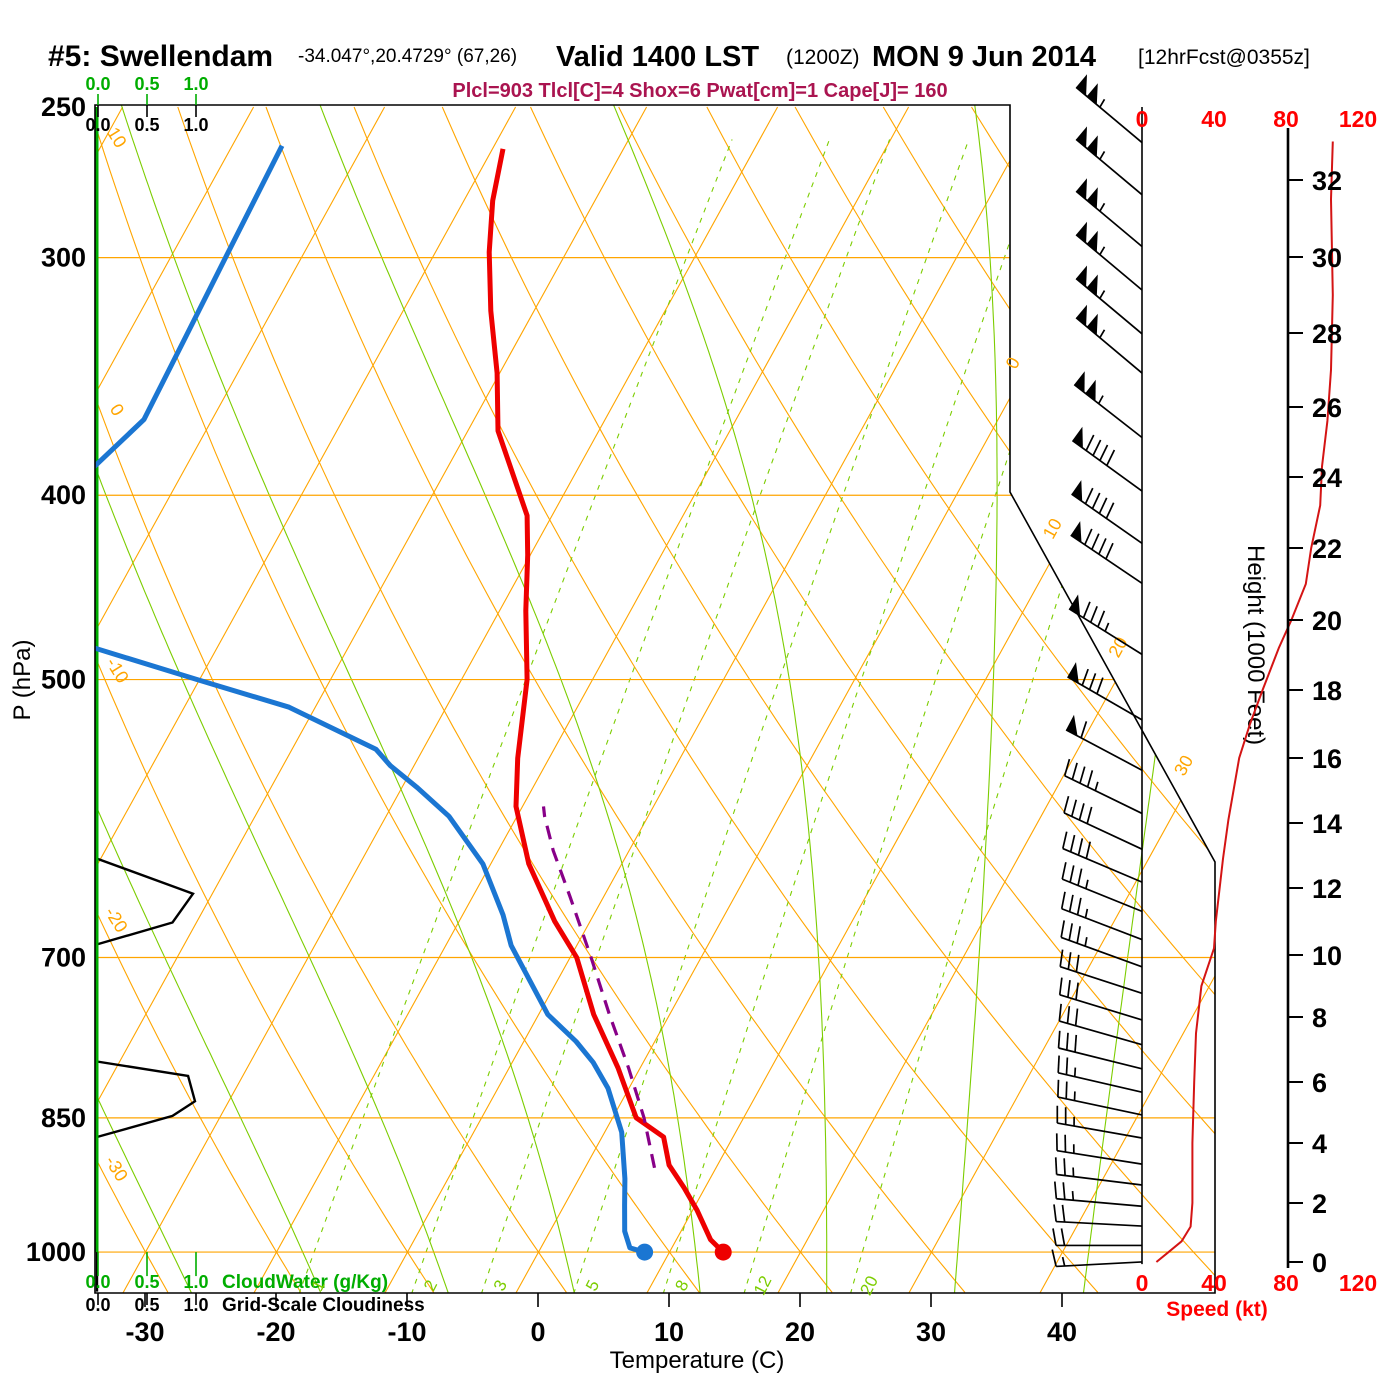  I want to click on valid-time-label: Valid 1400 LST, so click(657, 57).